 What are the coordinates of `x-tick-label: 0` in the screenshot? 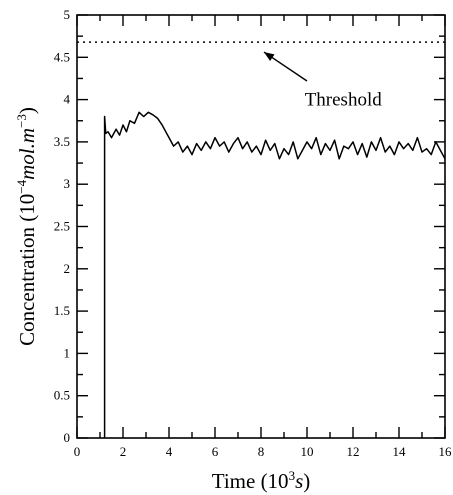 It's located at (77, 451).